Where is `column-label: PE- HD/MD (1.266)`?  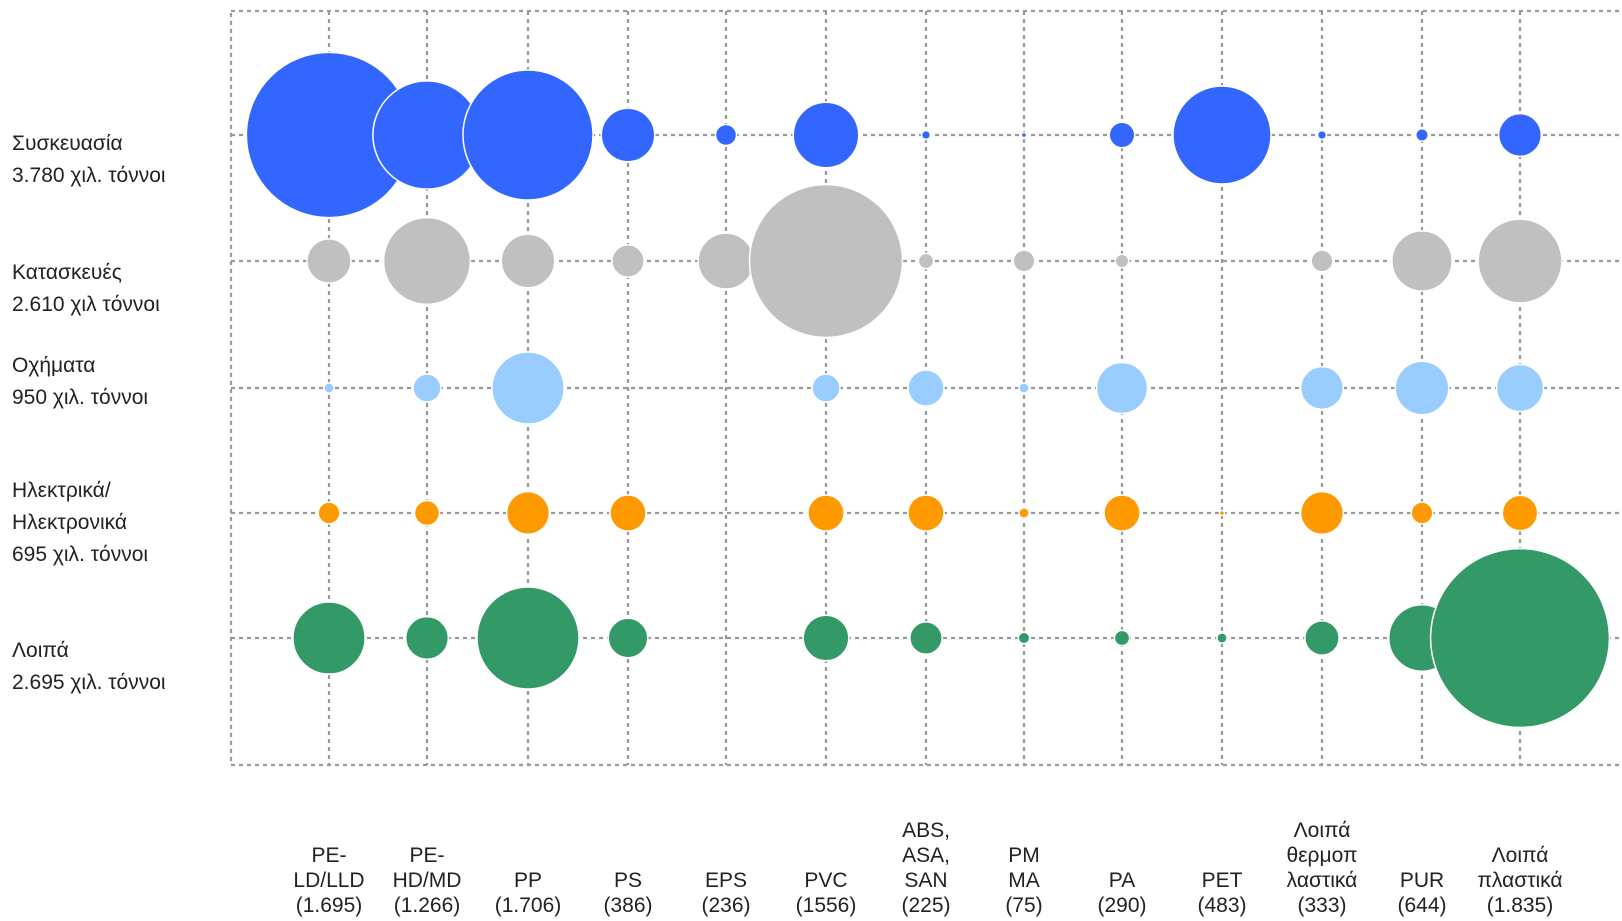
column-label: PE- HD/MD (1.266) is located at coordinates (427, 880).